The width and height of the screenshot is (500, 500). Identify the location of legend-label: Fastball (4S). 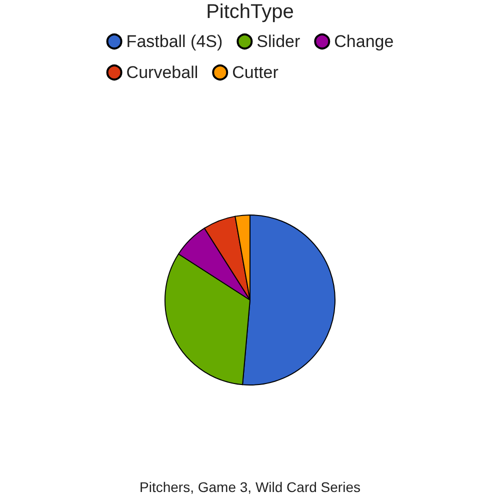
(174, 41).